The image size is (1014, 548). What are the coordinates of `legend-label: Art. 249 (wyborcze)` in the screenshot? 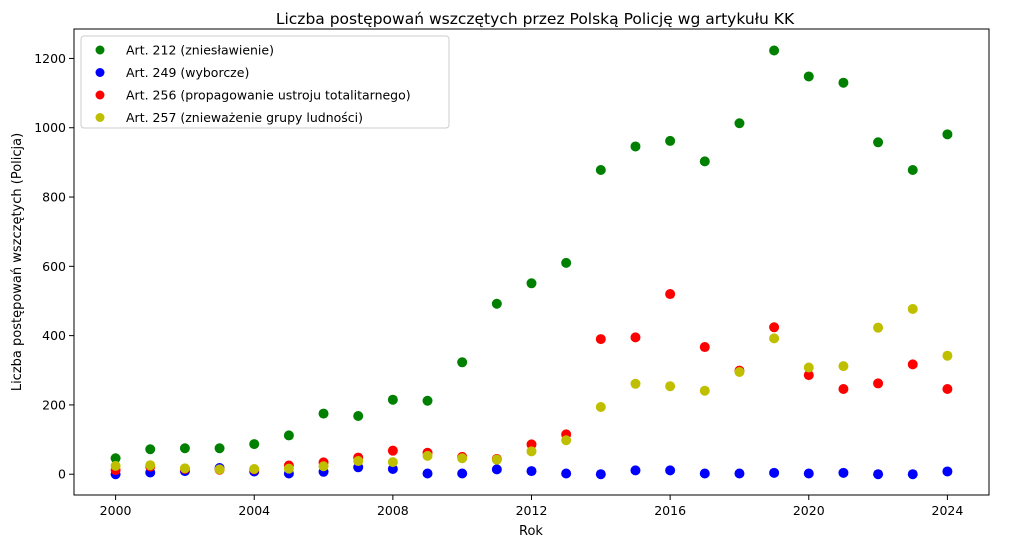 It's located at (187, 72).